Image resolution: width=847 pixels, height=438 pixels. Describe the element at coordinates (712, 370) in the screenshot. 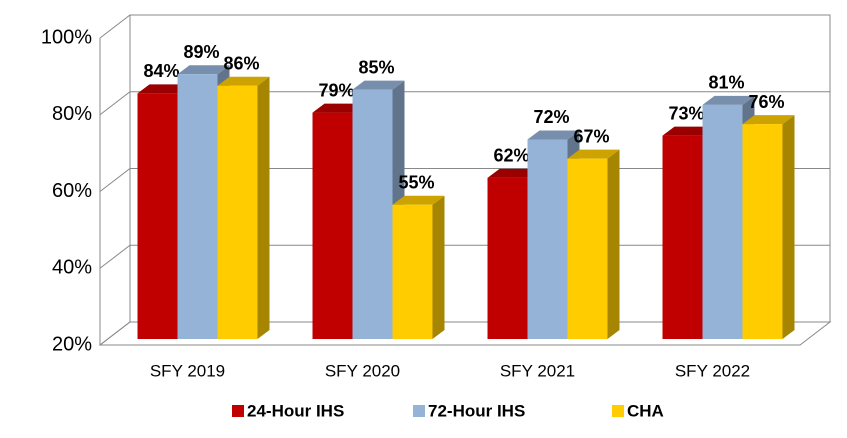

I see `x-tick-label: SFY 2022` at that location.